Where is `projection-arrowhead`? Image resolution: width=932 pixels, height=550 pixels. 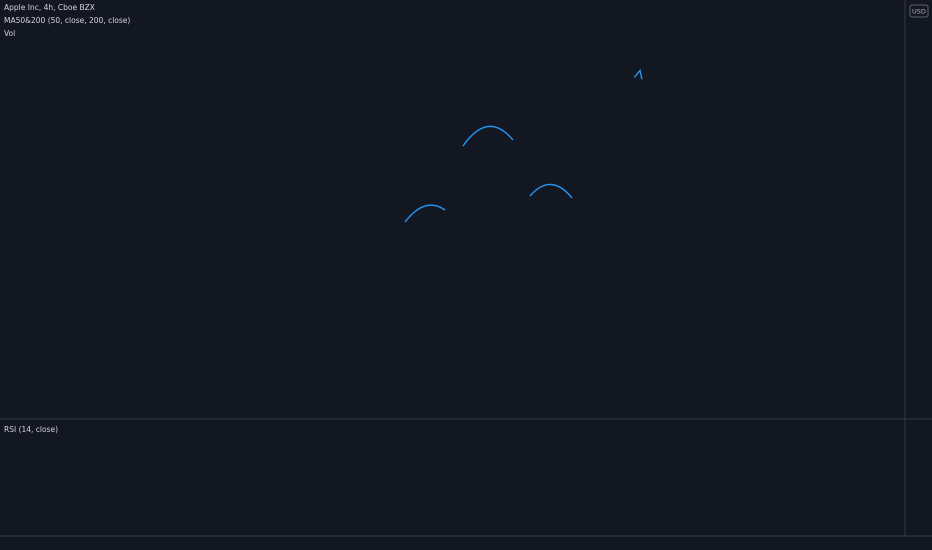
projection-arrowhead is located at coordinates (638, 74).